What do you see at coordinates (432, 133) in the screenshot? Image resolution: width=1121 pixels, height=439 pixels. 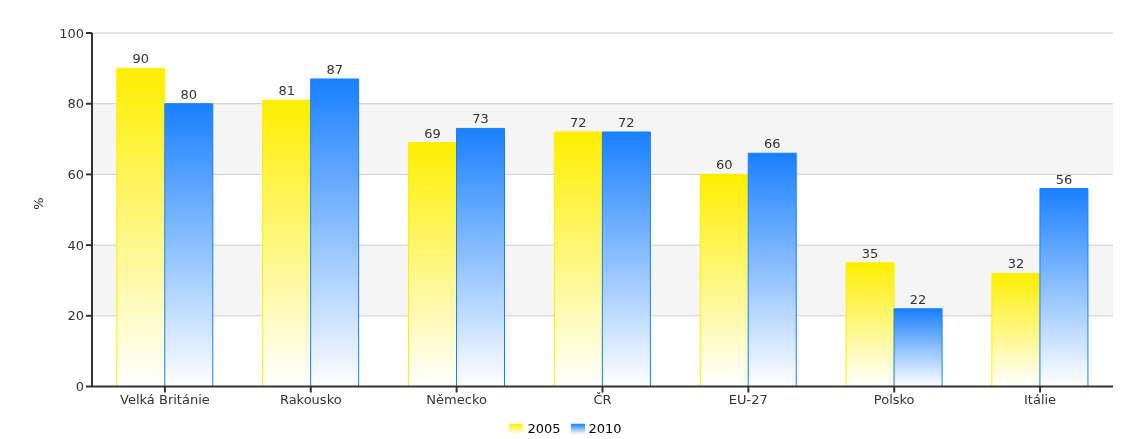 I see `data-label: 69` at bounding box center [432, 133].